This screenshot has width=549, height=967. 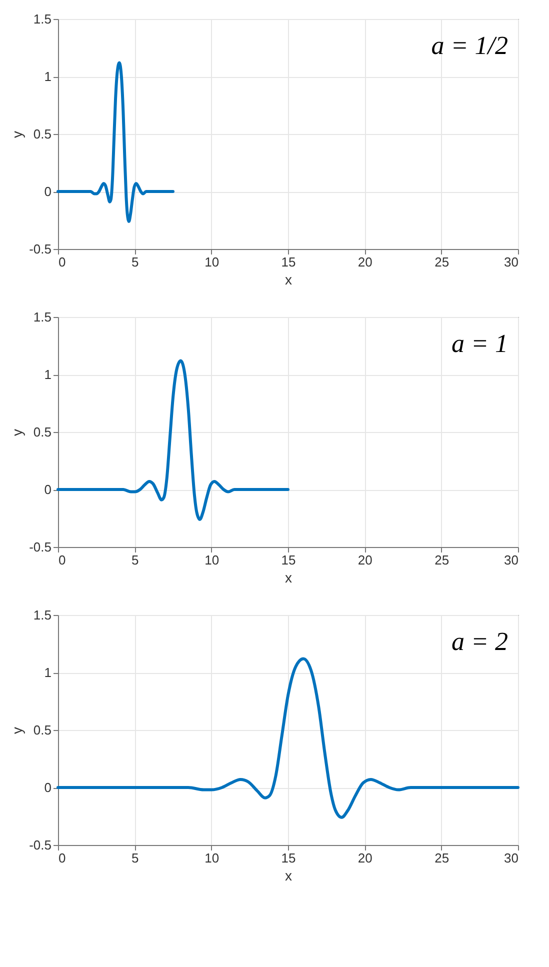 What do you see at coordinates (479, 641) in the screenshot?
I see `annotation: a = 2` at bounding box center [479, 641].